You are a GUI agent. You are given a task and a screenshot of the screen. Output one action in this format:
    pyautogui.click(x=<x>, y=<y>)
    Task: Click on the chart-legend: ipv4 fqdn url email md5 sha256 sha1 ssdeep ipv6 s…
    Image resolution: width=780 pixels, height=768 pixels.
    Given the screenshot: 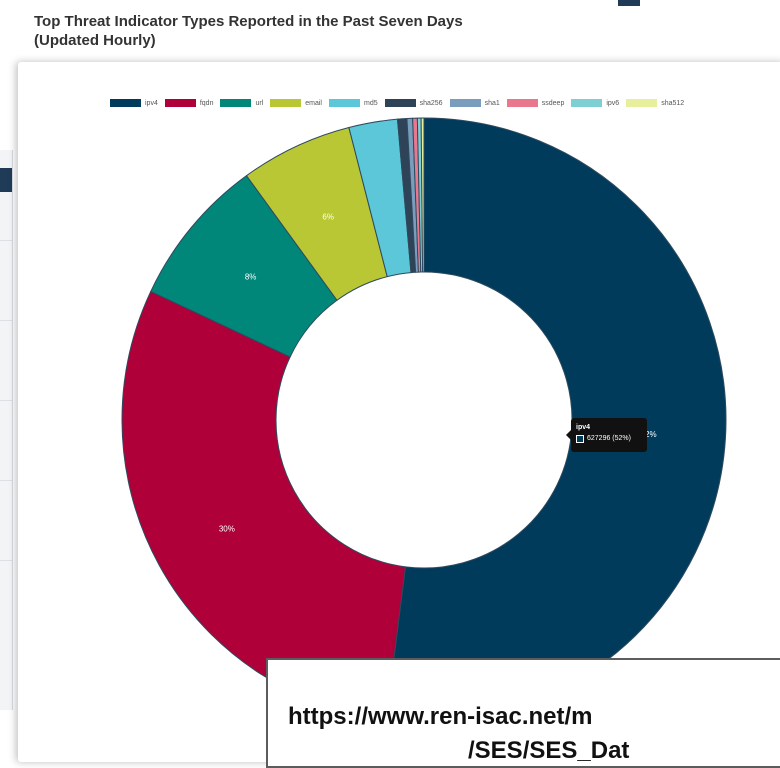 What is the action you would take?
    pyautogui.click(x=397, y=103)
    